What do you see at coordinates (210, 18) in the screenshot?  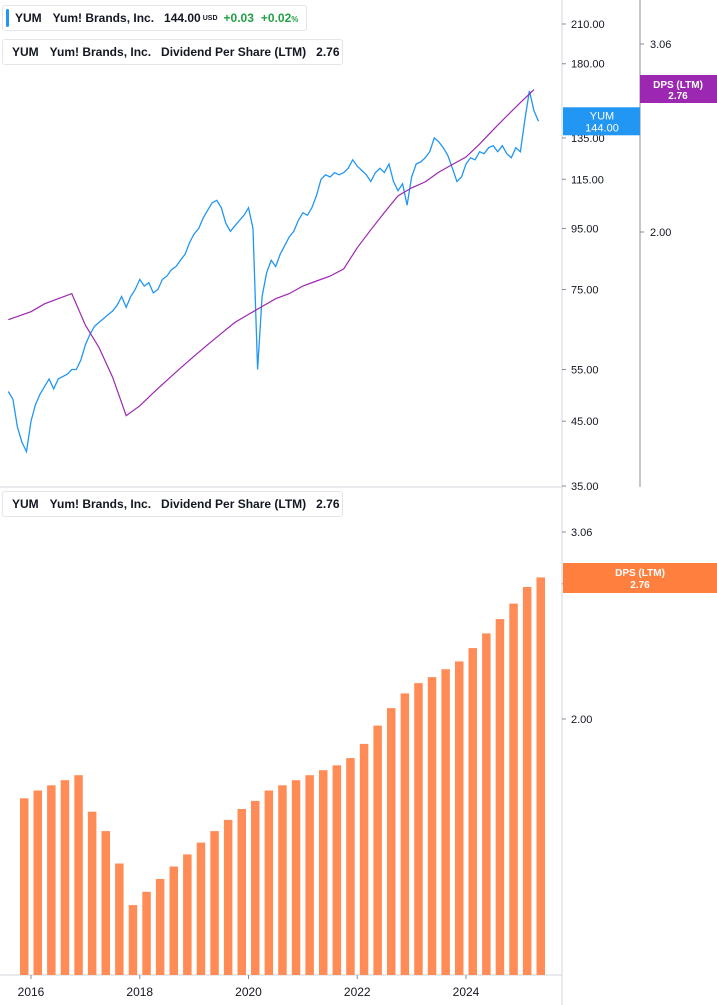 I see `legend-currency: USD` at bounding box center [210, 18].